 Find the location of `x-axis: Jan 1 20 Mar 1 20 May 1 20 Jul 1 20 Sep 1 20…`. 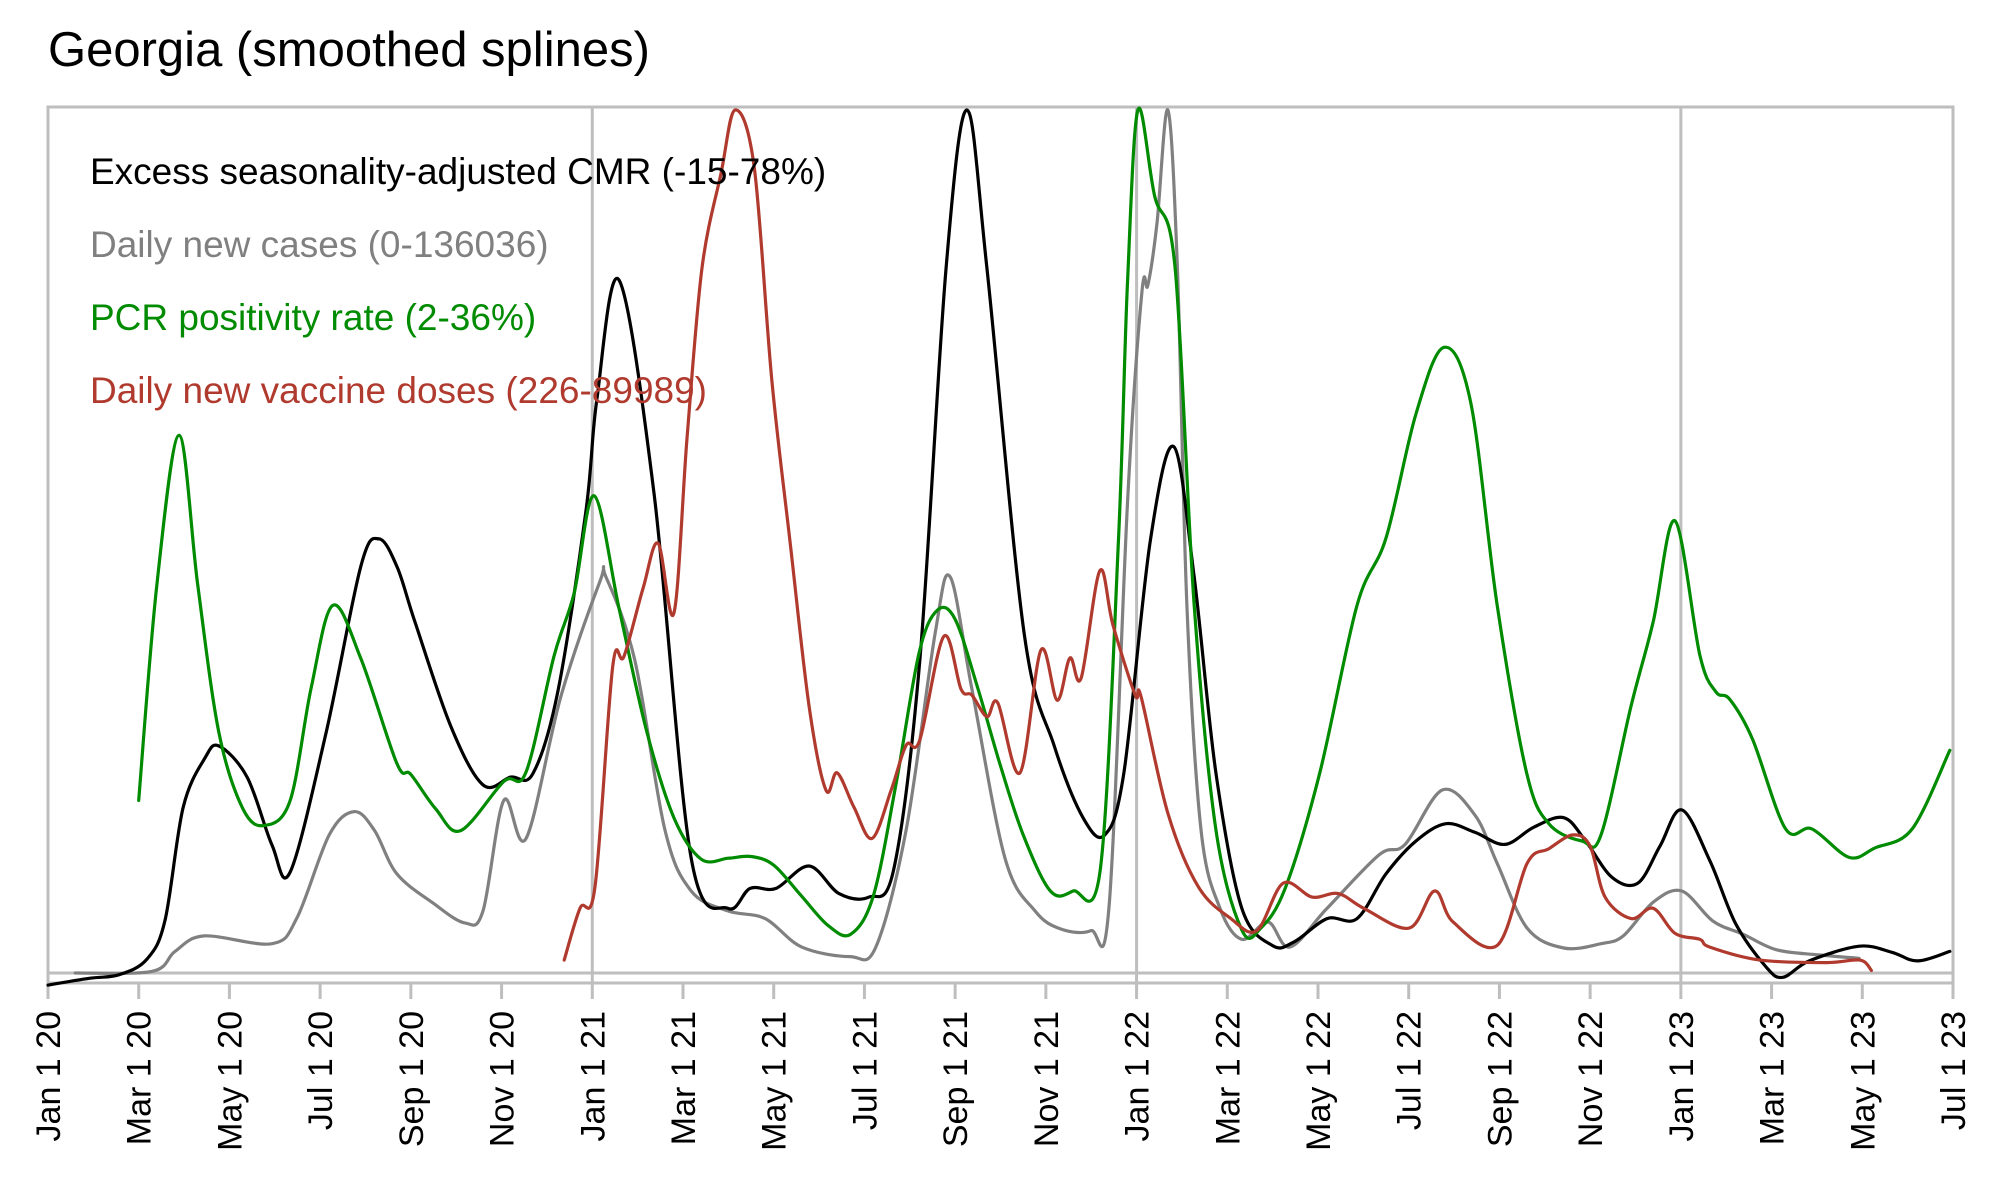

x-axis: Jan 1 20 Mar 1 20 May 1 20 Jul 1 20 Sep 1 20… is located at coordinates (1001, 1067).